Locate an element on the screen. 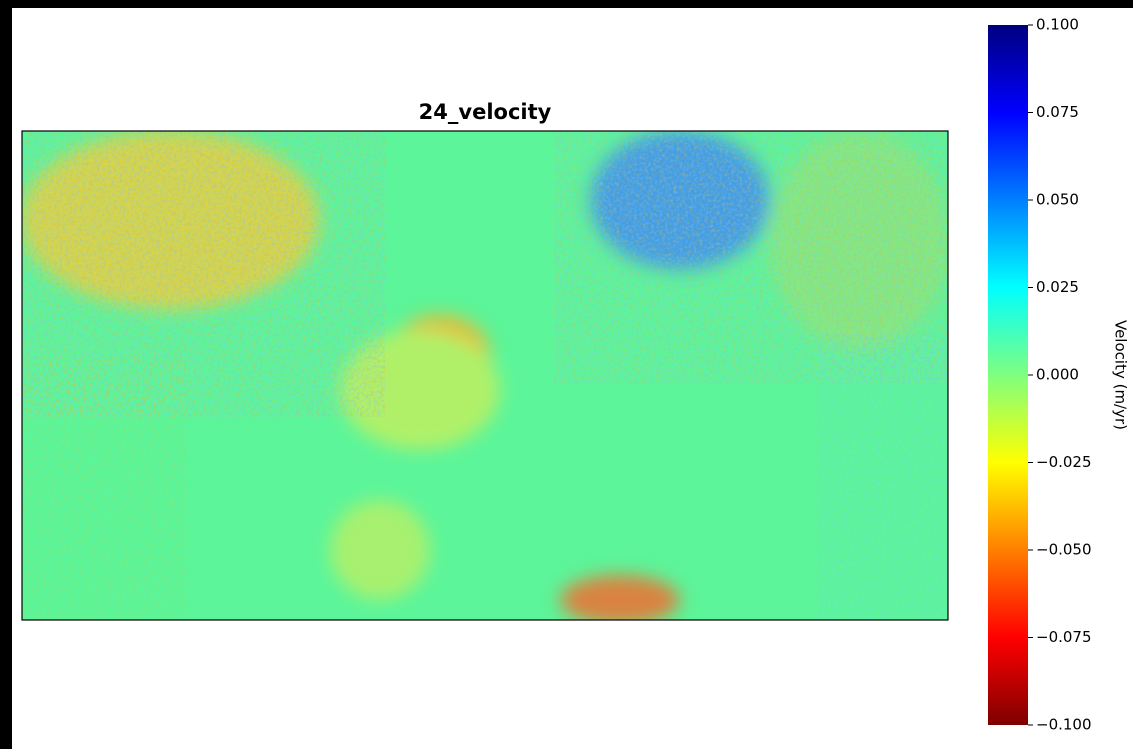 The width and height of the screenshot is (1133, 749). chart-title: 24_velocity is located at coordinates (485, 112).